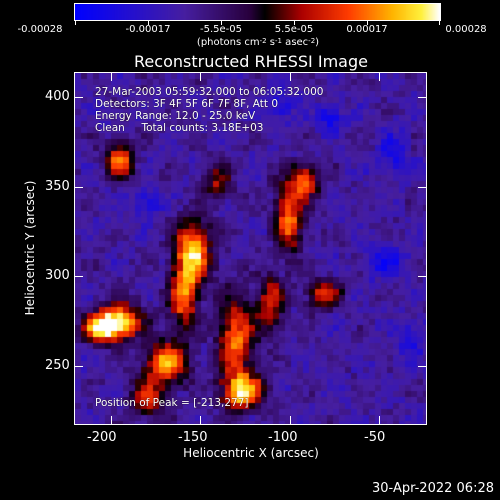  What do you see at coordinates (40, 29) in the screenshot?
I see `colorbar-label: -0.00028` at bounding box center [40, 29].